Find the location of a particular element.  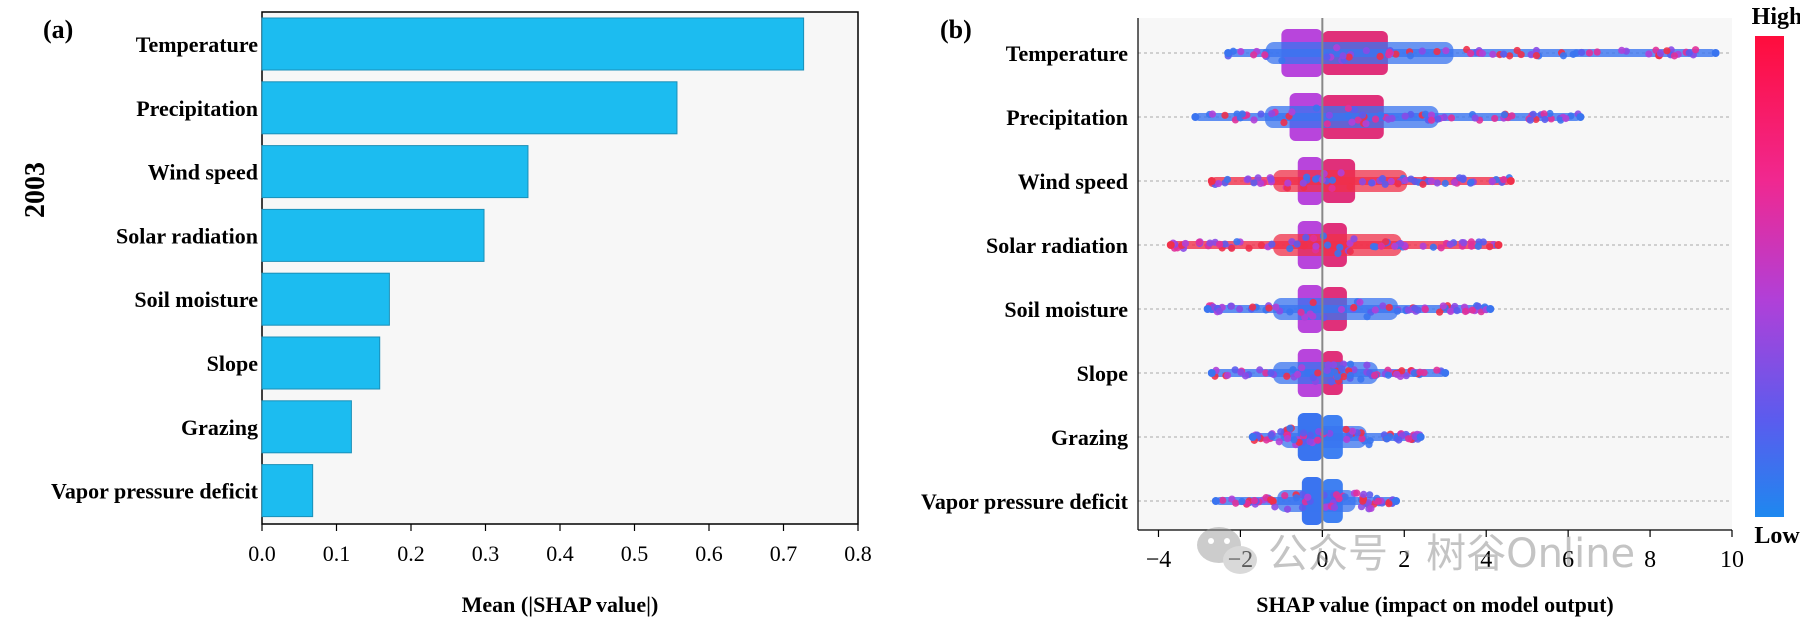

panel-a-x-axis-label: Mean (|SHAP value|) is located at coordinates (560, 604).